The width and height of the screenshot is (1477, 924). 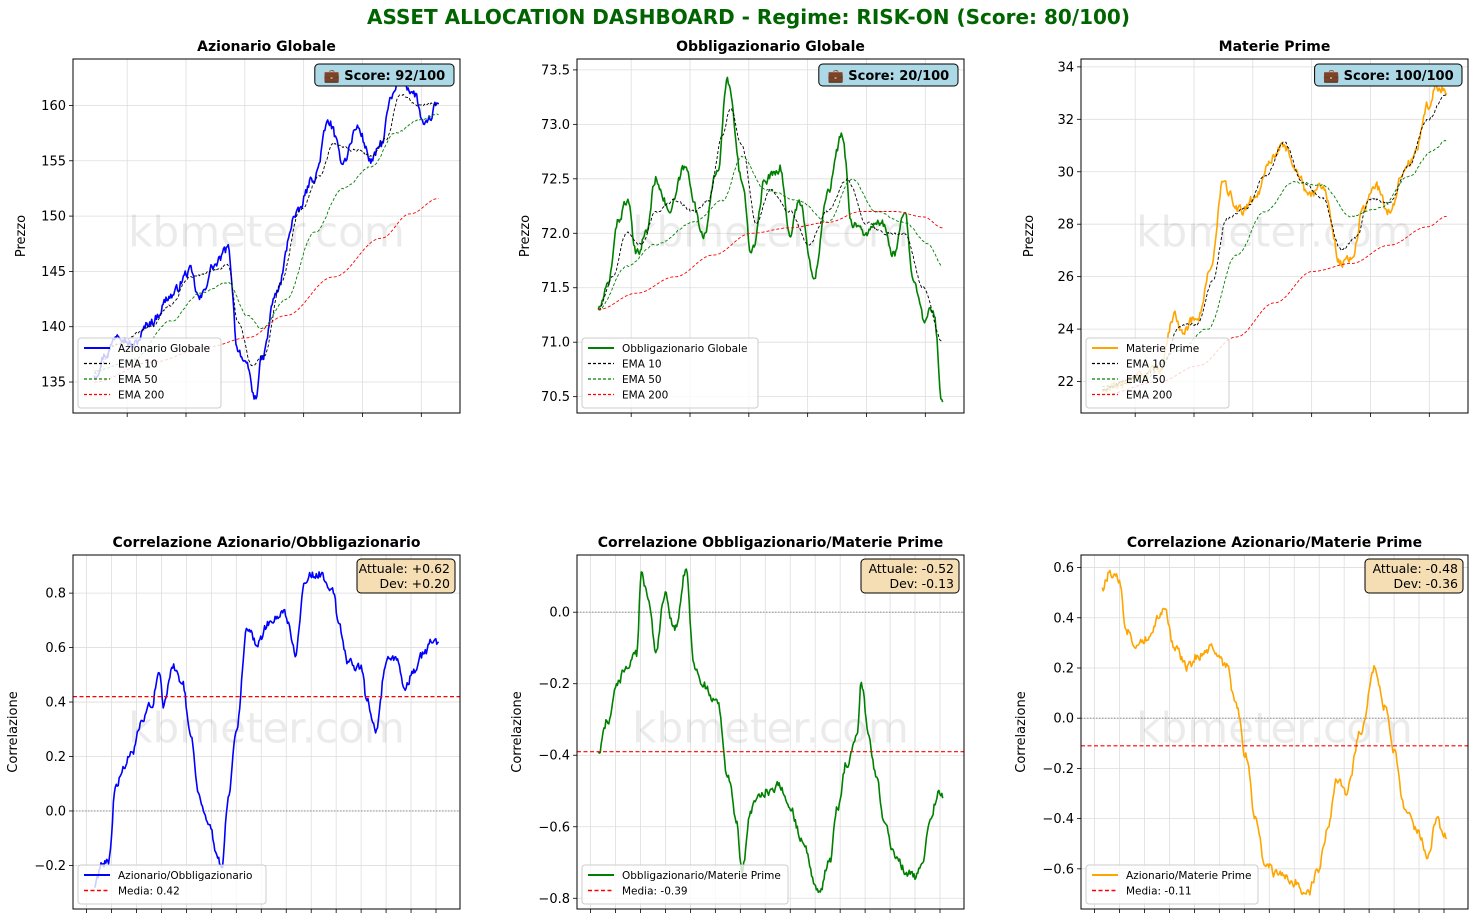 What do you see at coordinates (1189, 876) in the screenshot?
I see `legend-label: Azionario/Materie Prime` at bounding box center [1189, 876].